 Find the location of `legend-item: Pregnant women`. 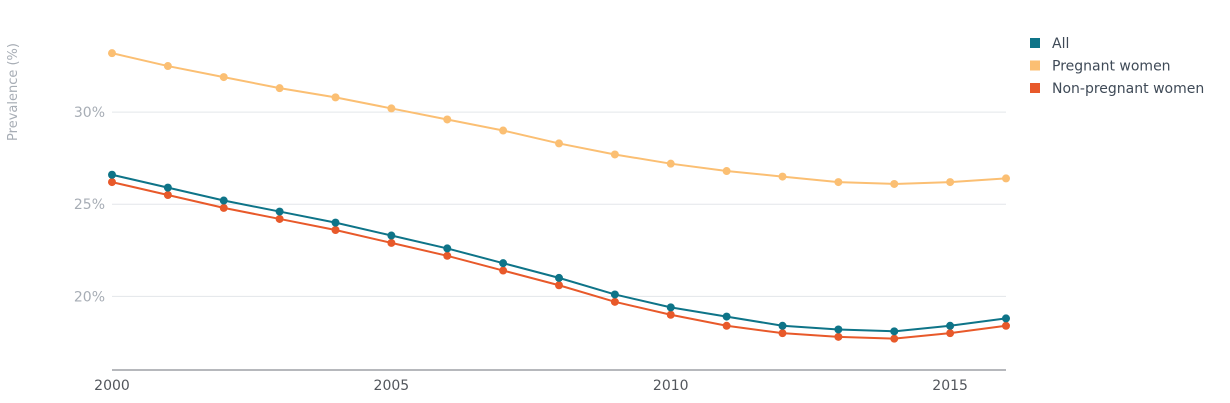

legend-item: Pregnant women is located at coordinates (1100, 67).